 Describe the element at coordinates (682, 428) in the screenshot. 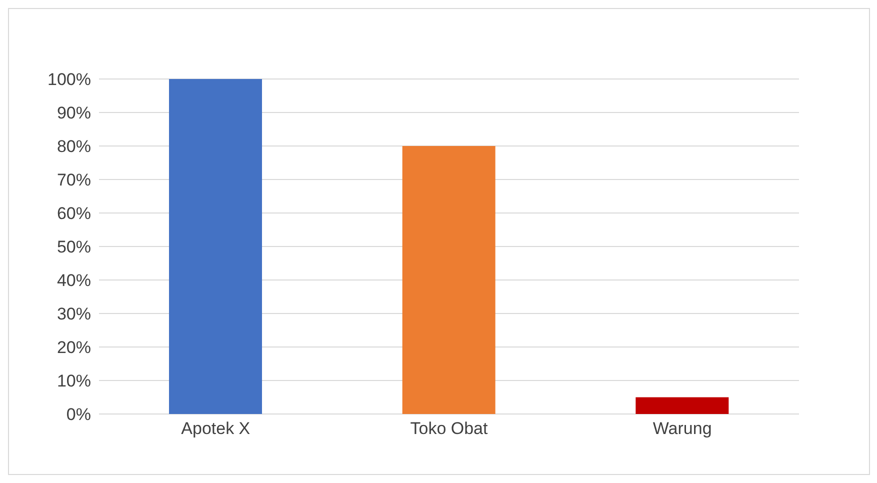

I see `x-tick-label: Warung` at that location.